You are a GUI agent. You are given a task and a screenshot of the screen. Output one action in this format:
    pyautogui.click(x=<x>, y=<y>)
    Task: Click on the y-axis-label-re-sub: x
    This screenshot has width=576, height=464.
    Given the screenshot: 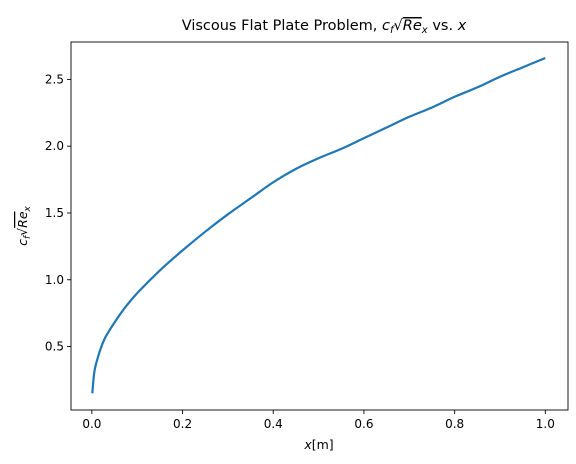 What is the action you would take?
    pyautogui.click(x=28, y=208)
    